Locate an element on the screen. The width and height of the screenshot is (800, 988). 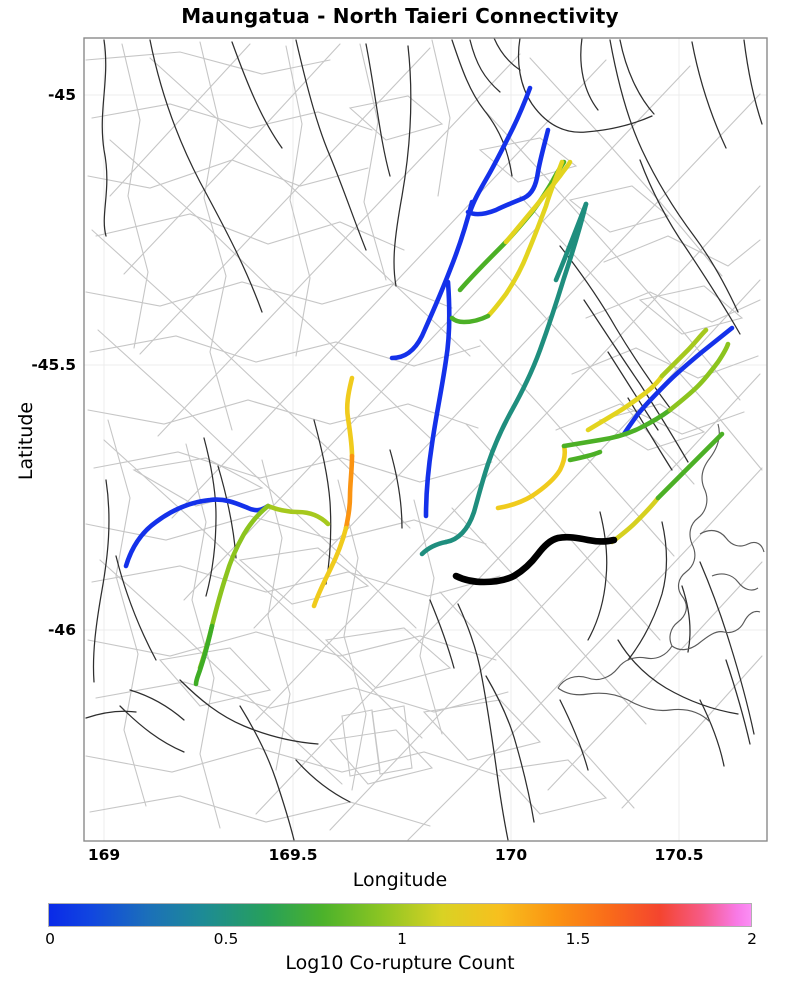
colorbar-tick-2: 1 is located at coordinates (402, 939).